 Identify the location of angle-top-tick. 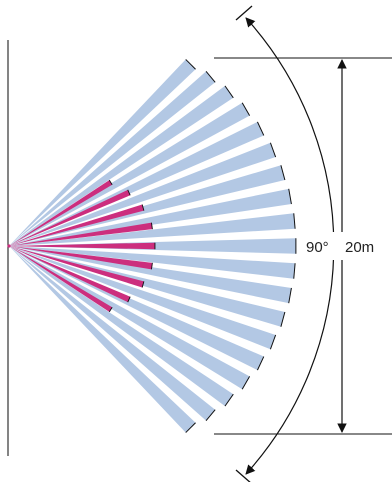
(244, 13).